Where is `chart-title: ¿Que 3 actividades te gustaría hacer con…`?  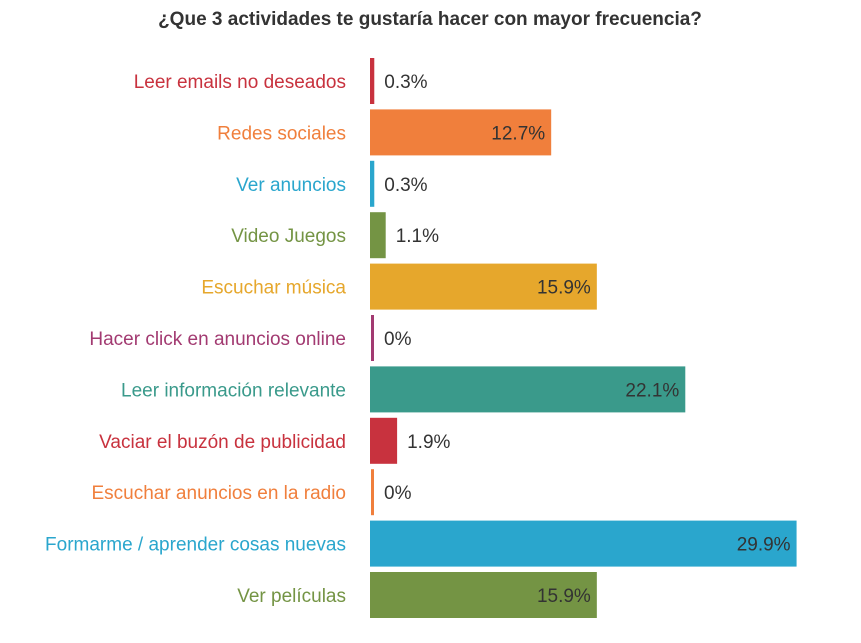 chart-title: ¿Que 3 actividades te gustaría hacer con… is located at coordinates (430, 19).